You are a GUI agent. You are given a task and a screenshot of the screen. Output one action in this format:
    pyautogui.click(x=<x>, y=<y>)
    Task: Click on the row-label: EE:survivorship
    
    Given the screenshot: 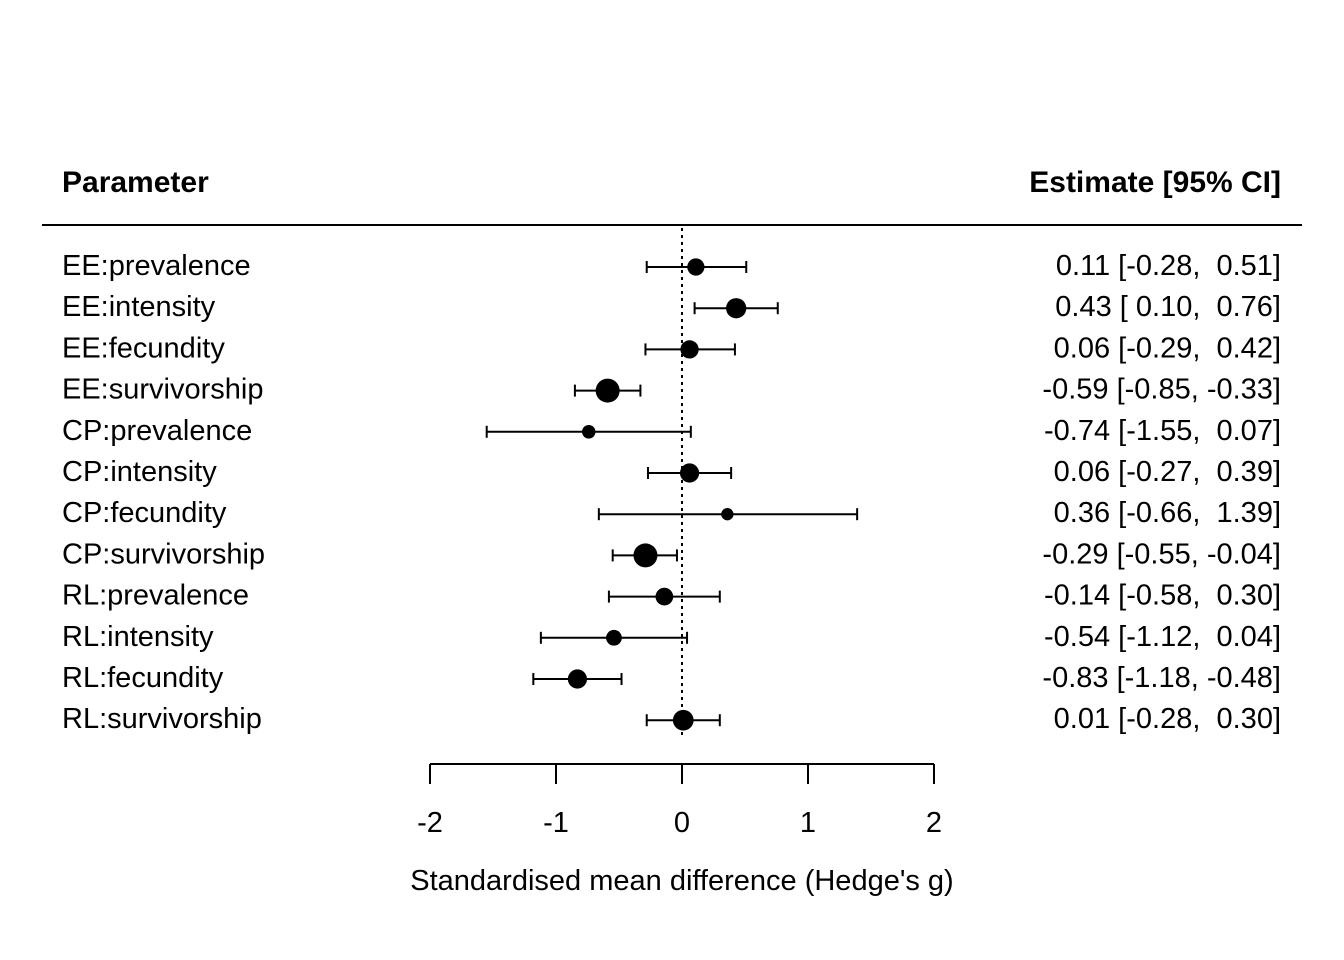 What is the action you would take?
    pyautogui.click(x=162, y=390)
    